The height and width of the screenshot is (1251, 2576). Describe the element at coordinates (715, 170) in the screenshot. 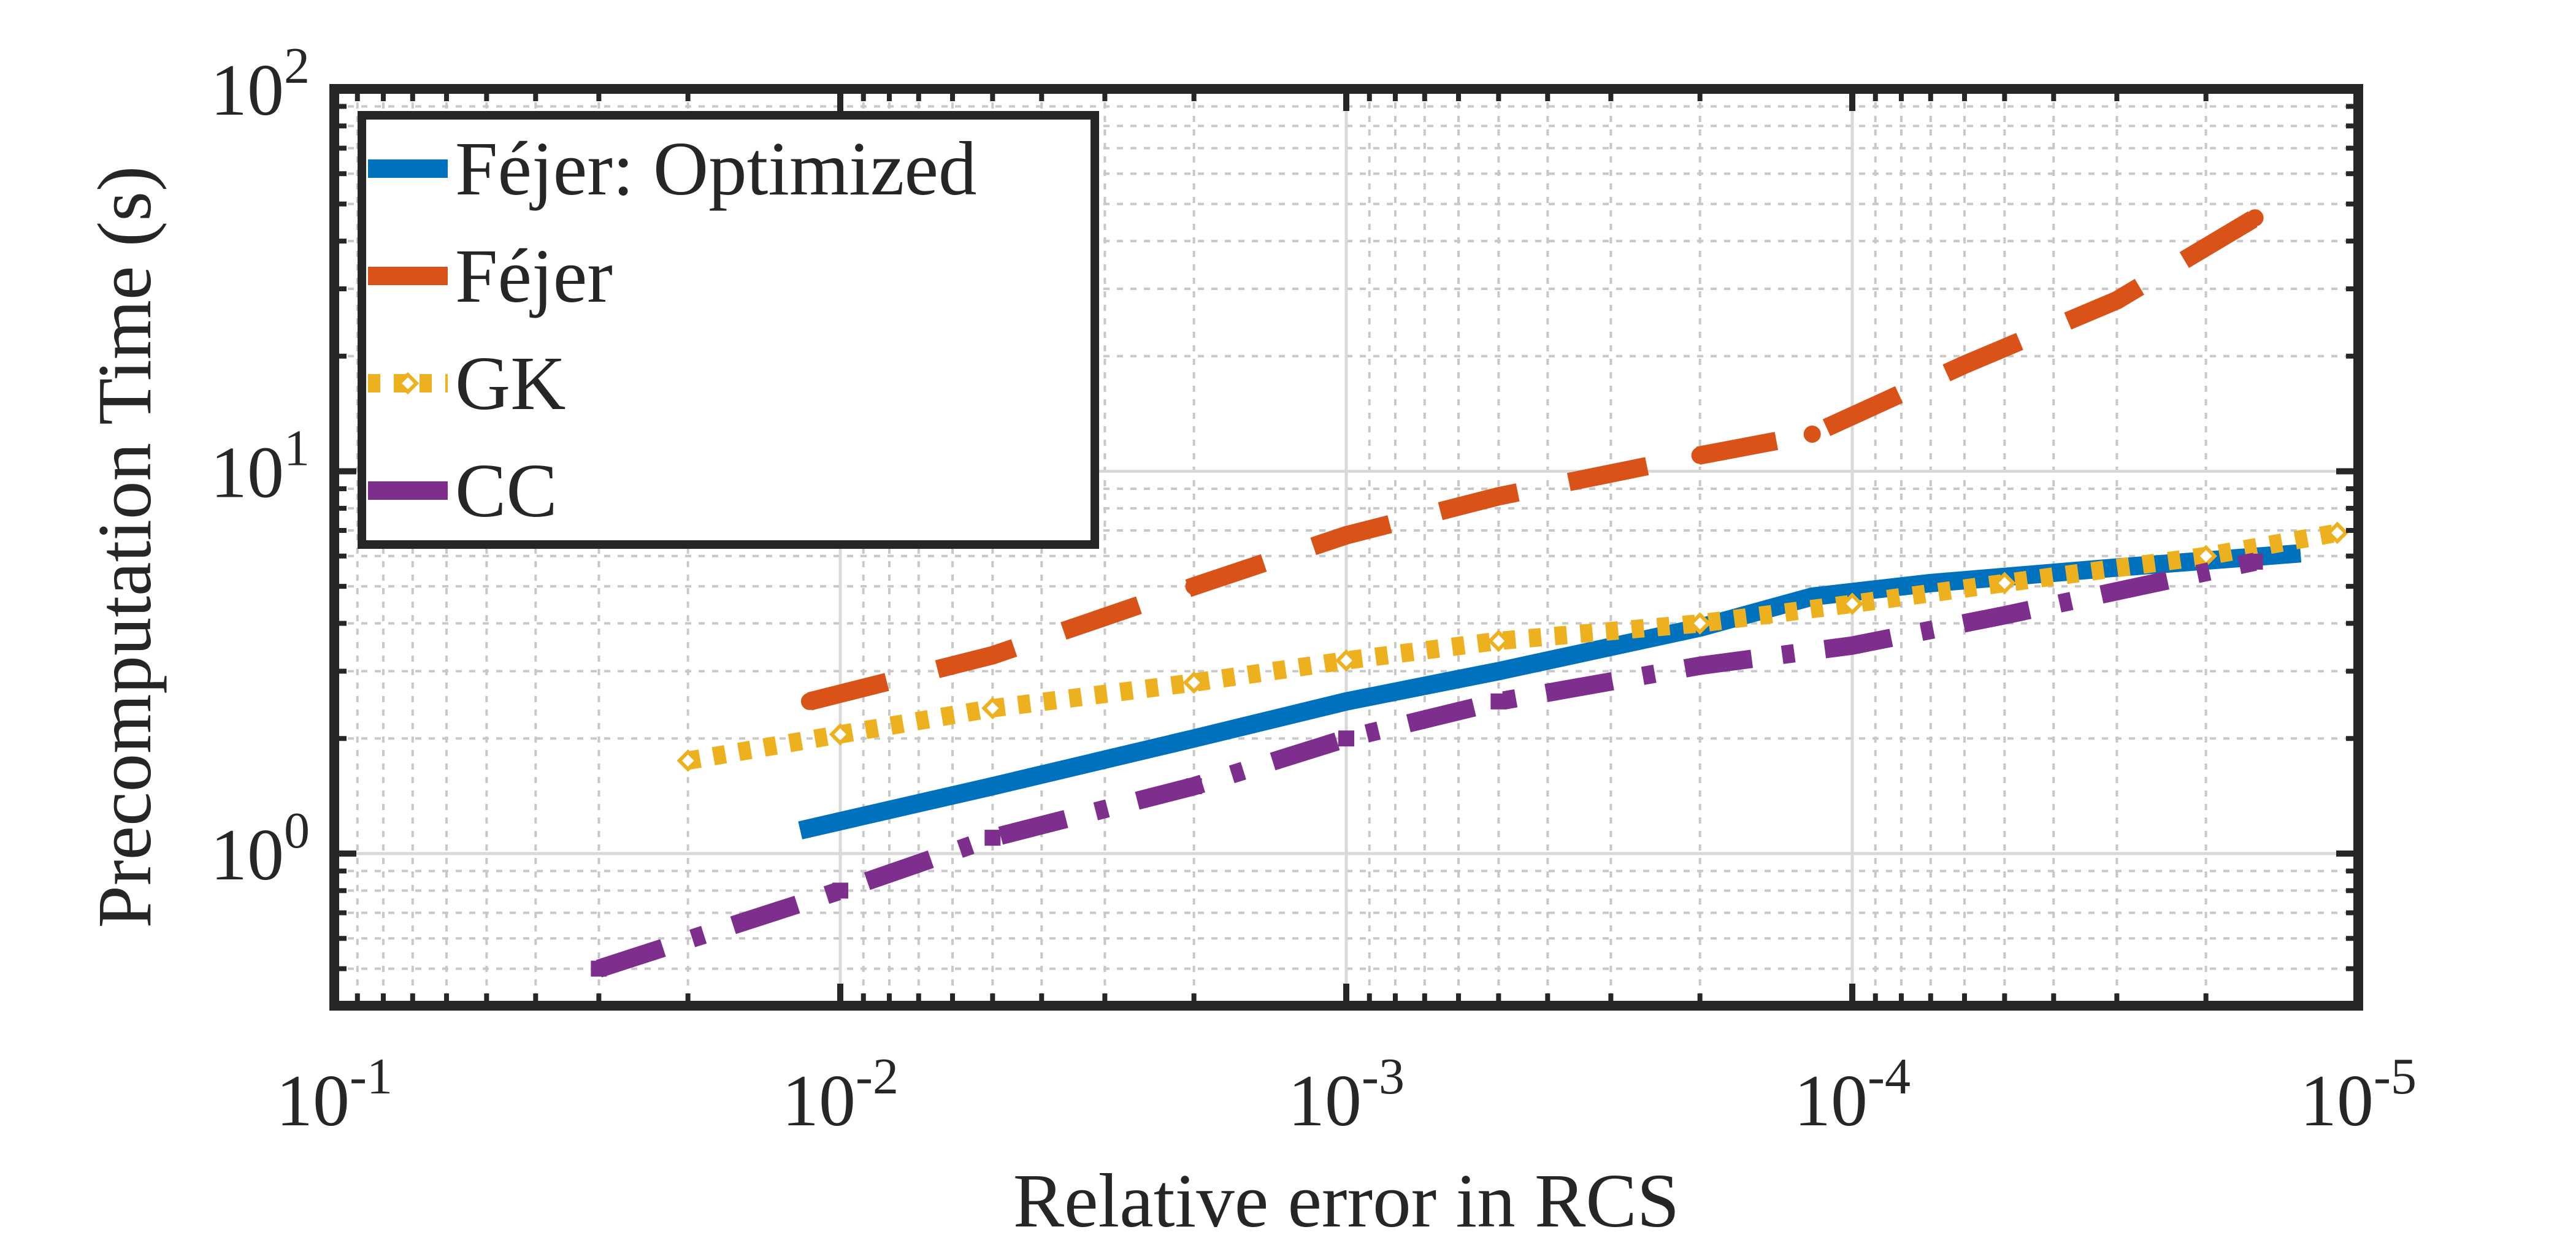

I see `legend-label: Féjer: Optimized` at that location.